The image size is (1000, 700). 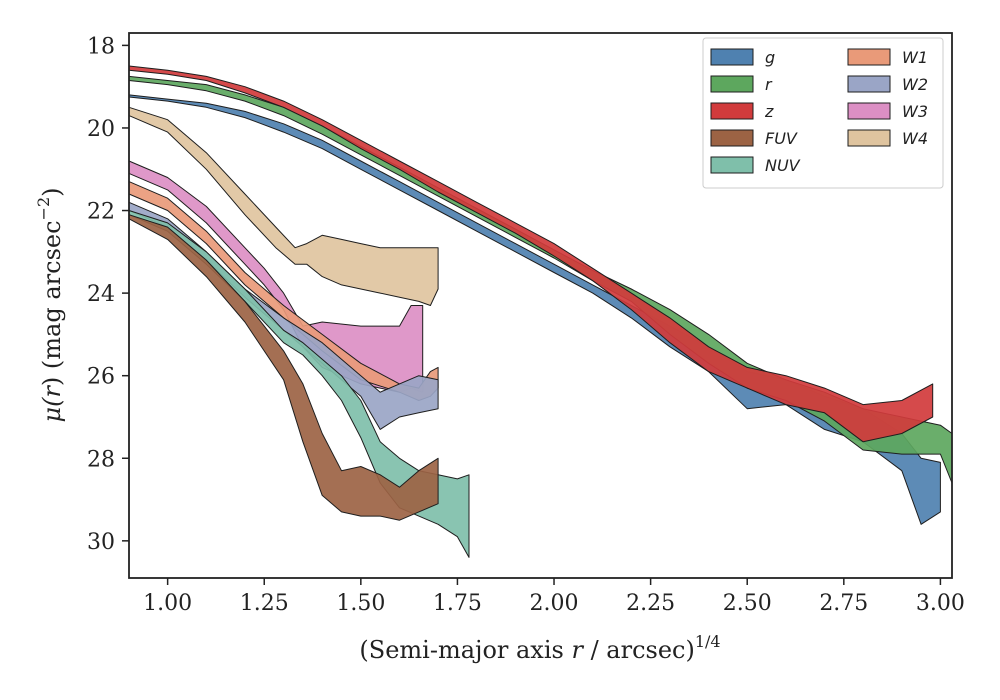 What do you see at coordinates (101, 212) in the screenshot?
I see `y-tick-label: 22` at bounding box center [101, 212].